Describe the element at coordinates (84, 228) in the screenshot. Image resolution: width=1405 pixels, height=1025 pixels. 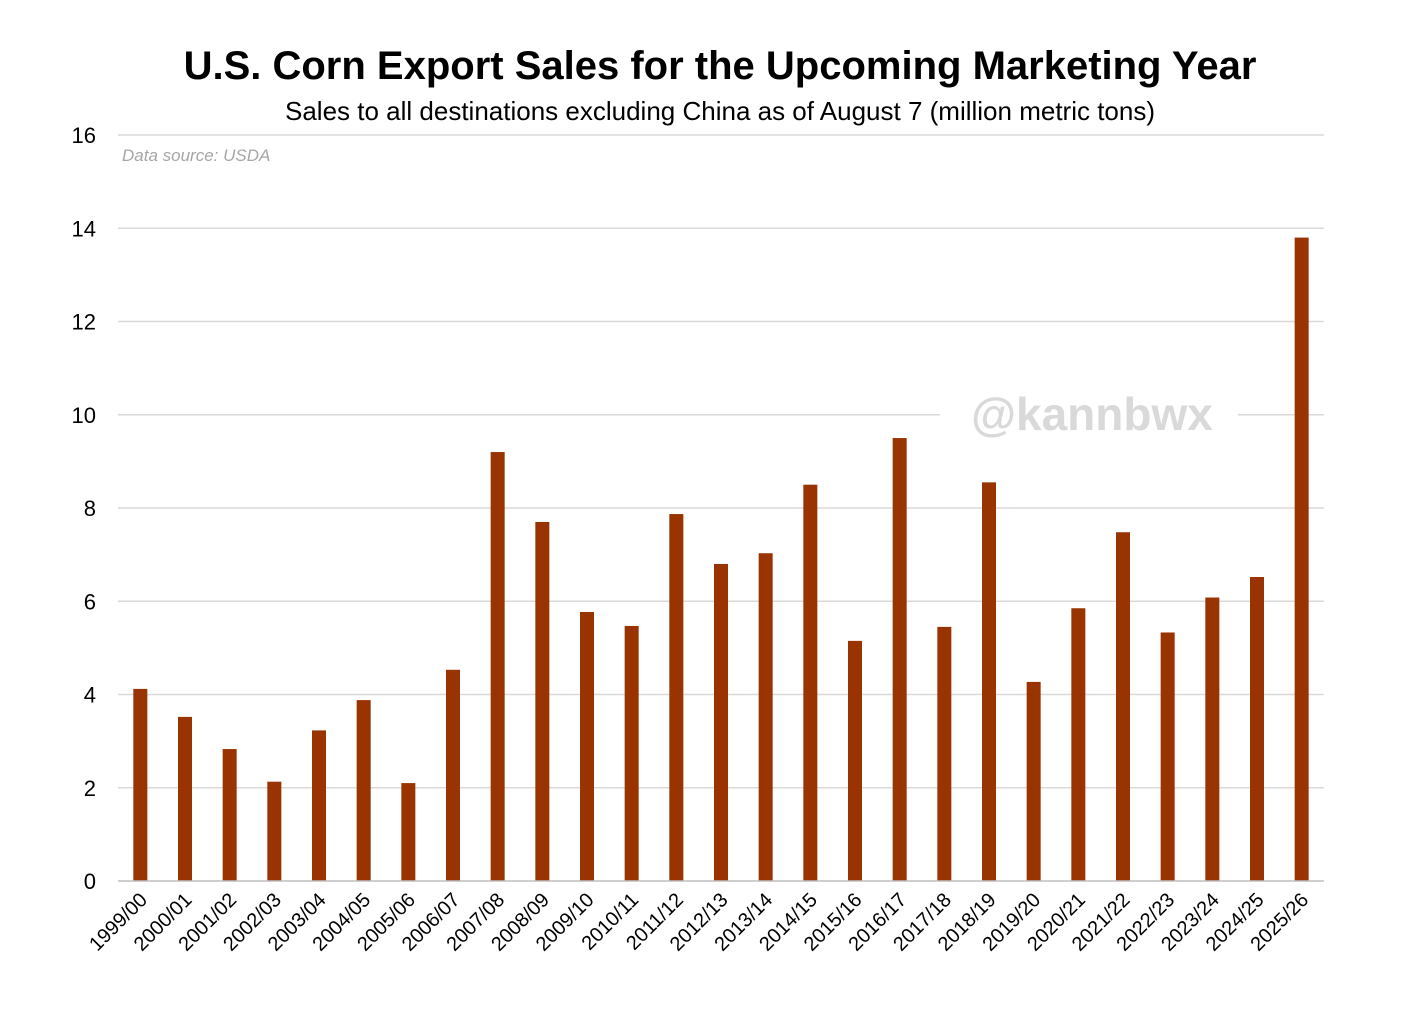
I see `y-tick-label: 14` at that location.